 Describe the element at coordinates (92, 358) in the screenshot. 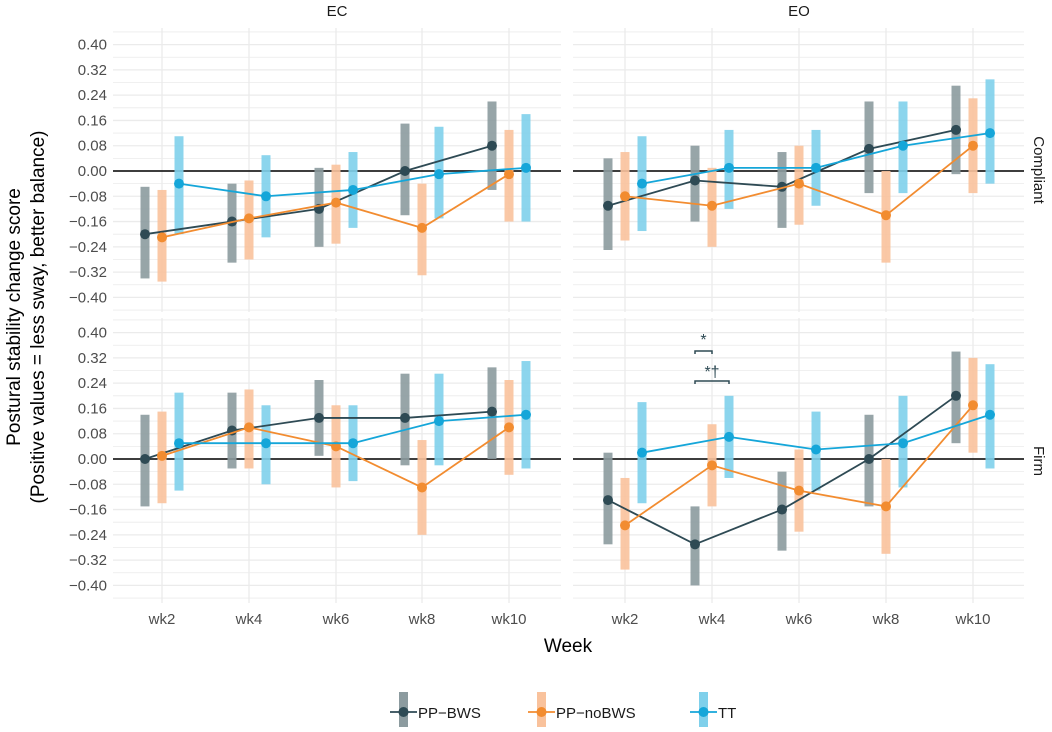

I see `y-tick-label: 0.32` at that location.